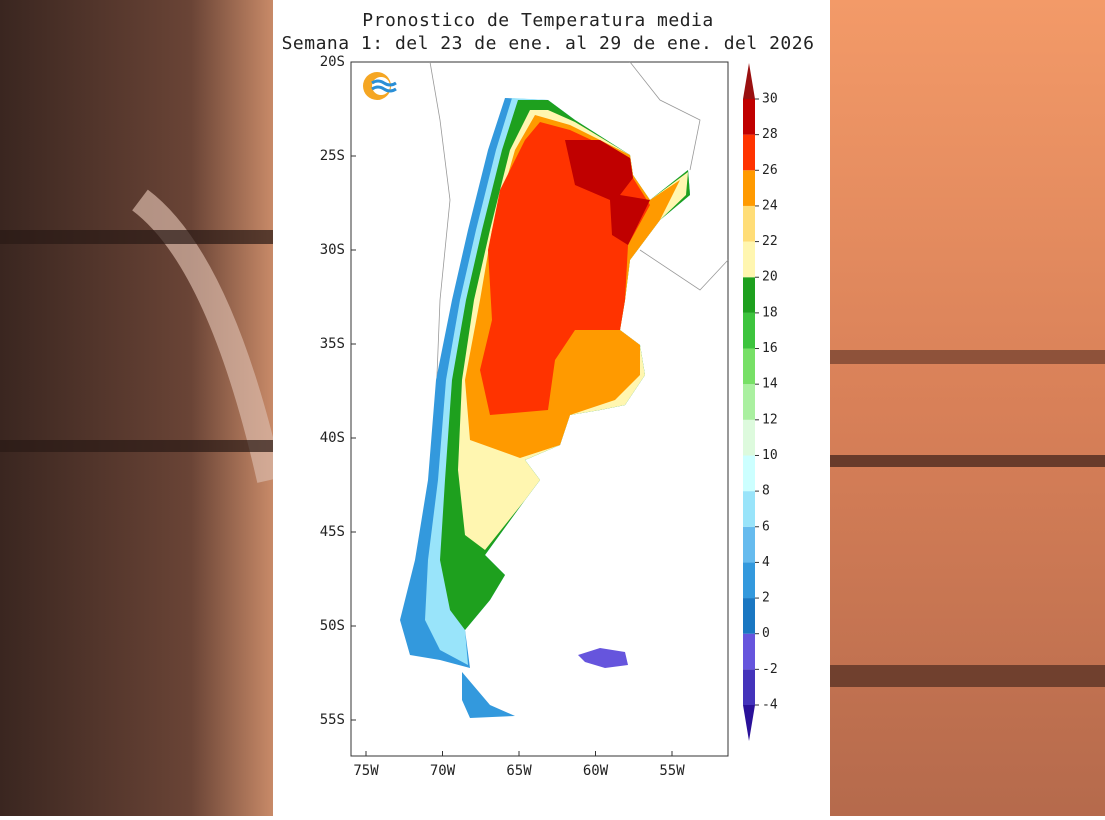 The width and height of the screenshot is (1105, 820). I want to click on colorbar-arrow-low, so click(749, 723).